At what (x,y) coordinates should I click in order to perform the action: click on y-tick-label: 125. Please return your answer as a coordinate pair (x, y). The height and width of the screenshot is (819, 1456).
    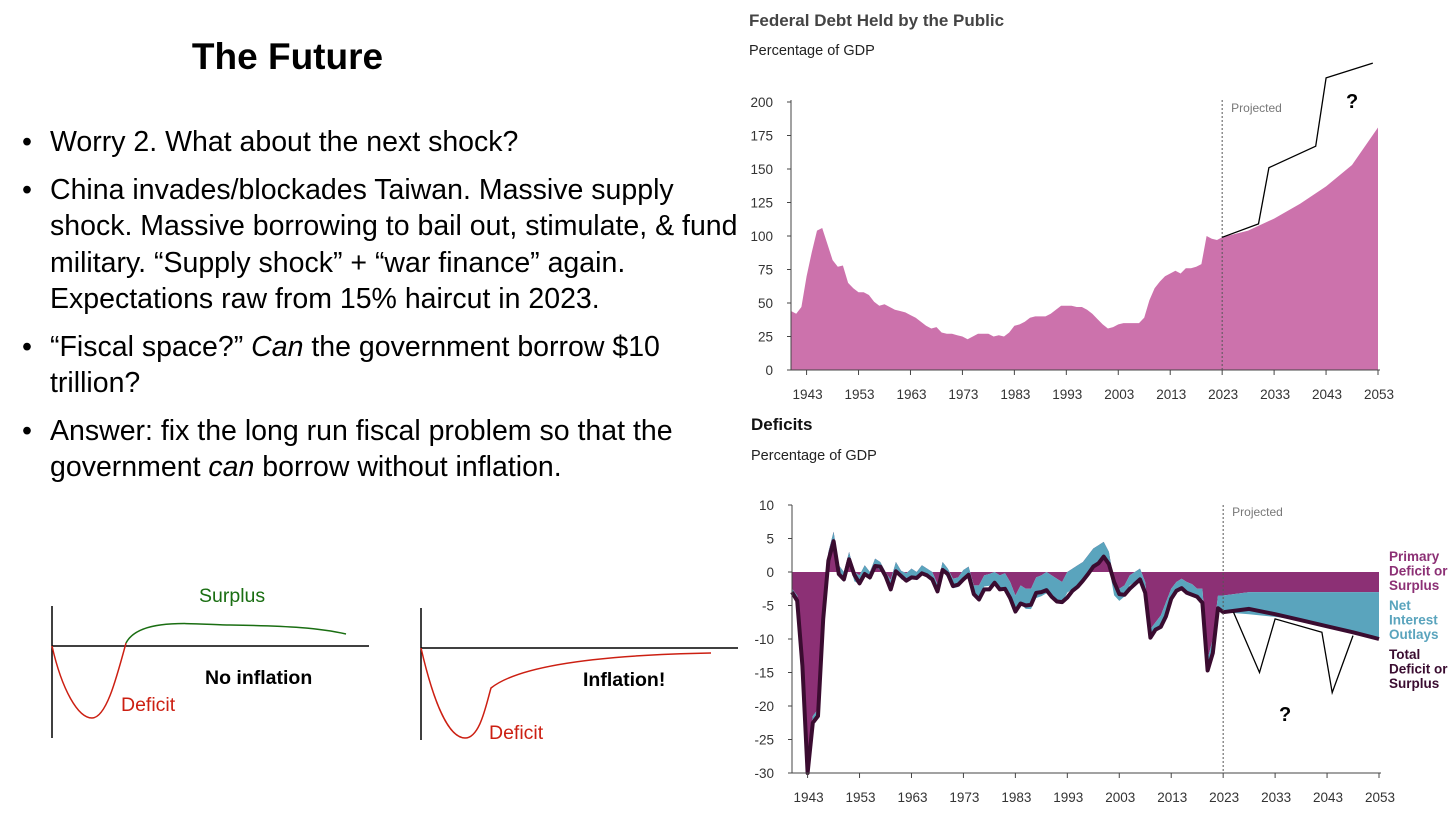
    Looking at the image, I should click on (761, 203).